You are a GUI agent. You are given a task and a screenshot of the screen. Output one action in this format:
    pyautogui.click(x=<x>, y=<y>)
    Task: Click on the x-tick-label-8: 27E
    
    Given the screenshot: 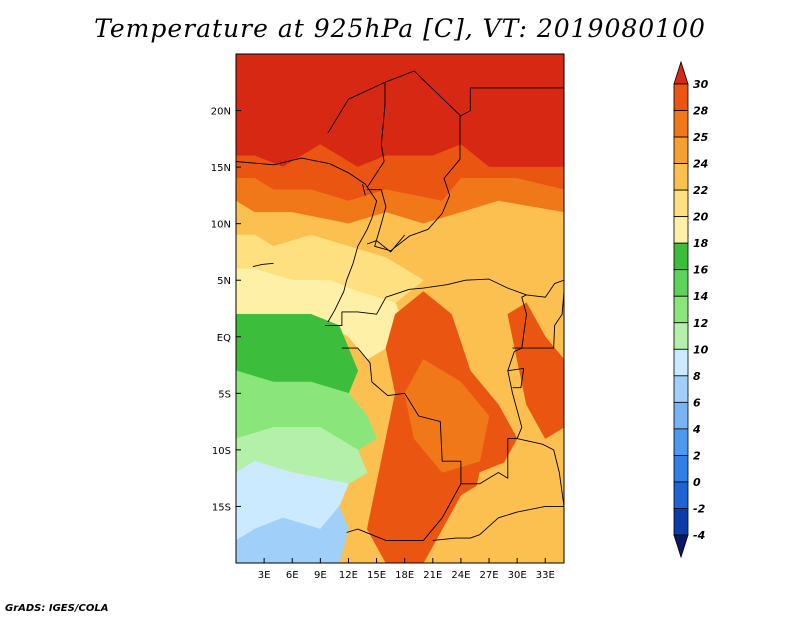 What is the action you would take?
    pyautogui.click(x=489, y=575)
    